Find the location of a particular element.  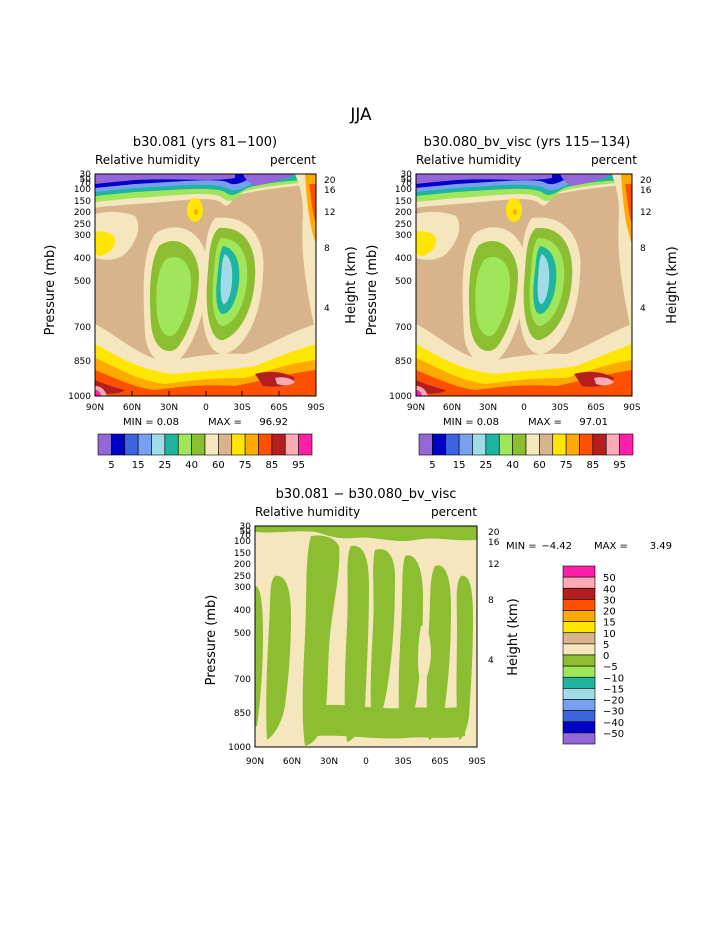

min-value: 0.08 is located at coordinates (168, 422).